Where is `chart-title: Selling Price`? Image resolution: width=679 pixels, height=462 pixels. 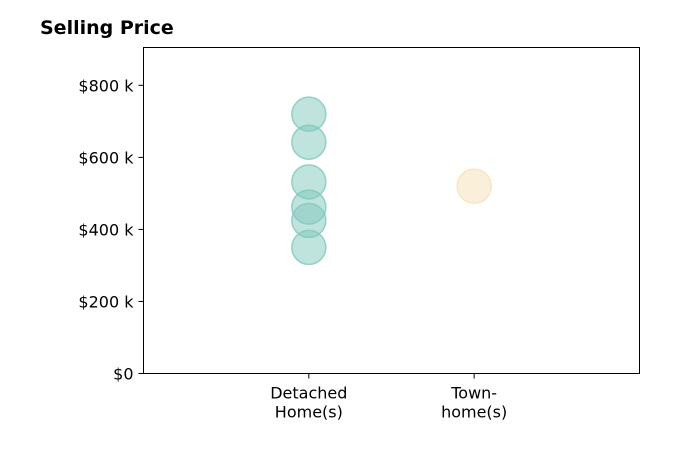 chart-title: Selling Price is located at coordinates (107, 28).